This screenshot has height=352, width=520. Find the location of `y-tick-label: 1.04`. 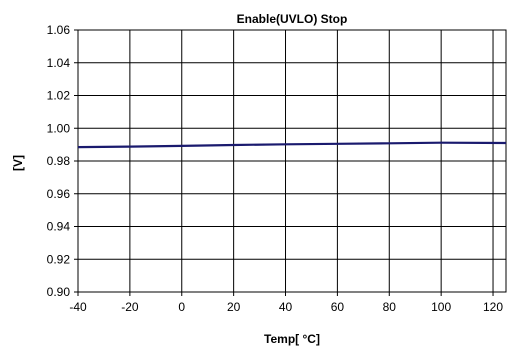

y-tick-label: 1.04 is located at coordinates (59, 63).